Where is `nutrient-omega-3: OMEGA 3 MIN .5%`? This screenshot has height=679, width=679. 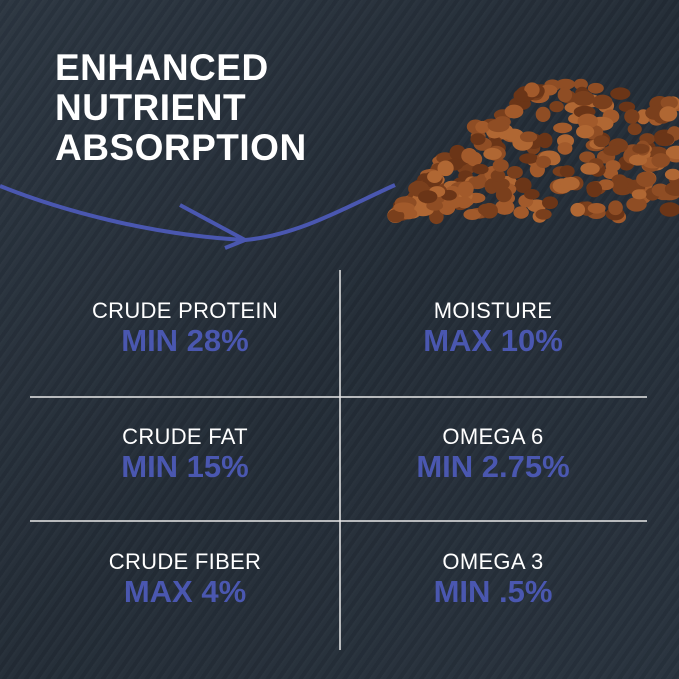 nutrient-omega-3: OMEGA 3 MIN .5% is located at coordinates (493, 579).